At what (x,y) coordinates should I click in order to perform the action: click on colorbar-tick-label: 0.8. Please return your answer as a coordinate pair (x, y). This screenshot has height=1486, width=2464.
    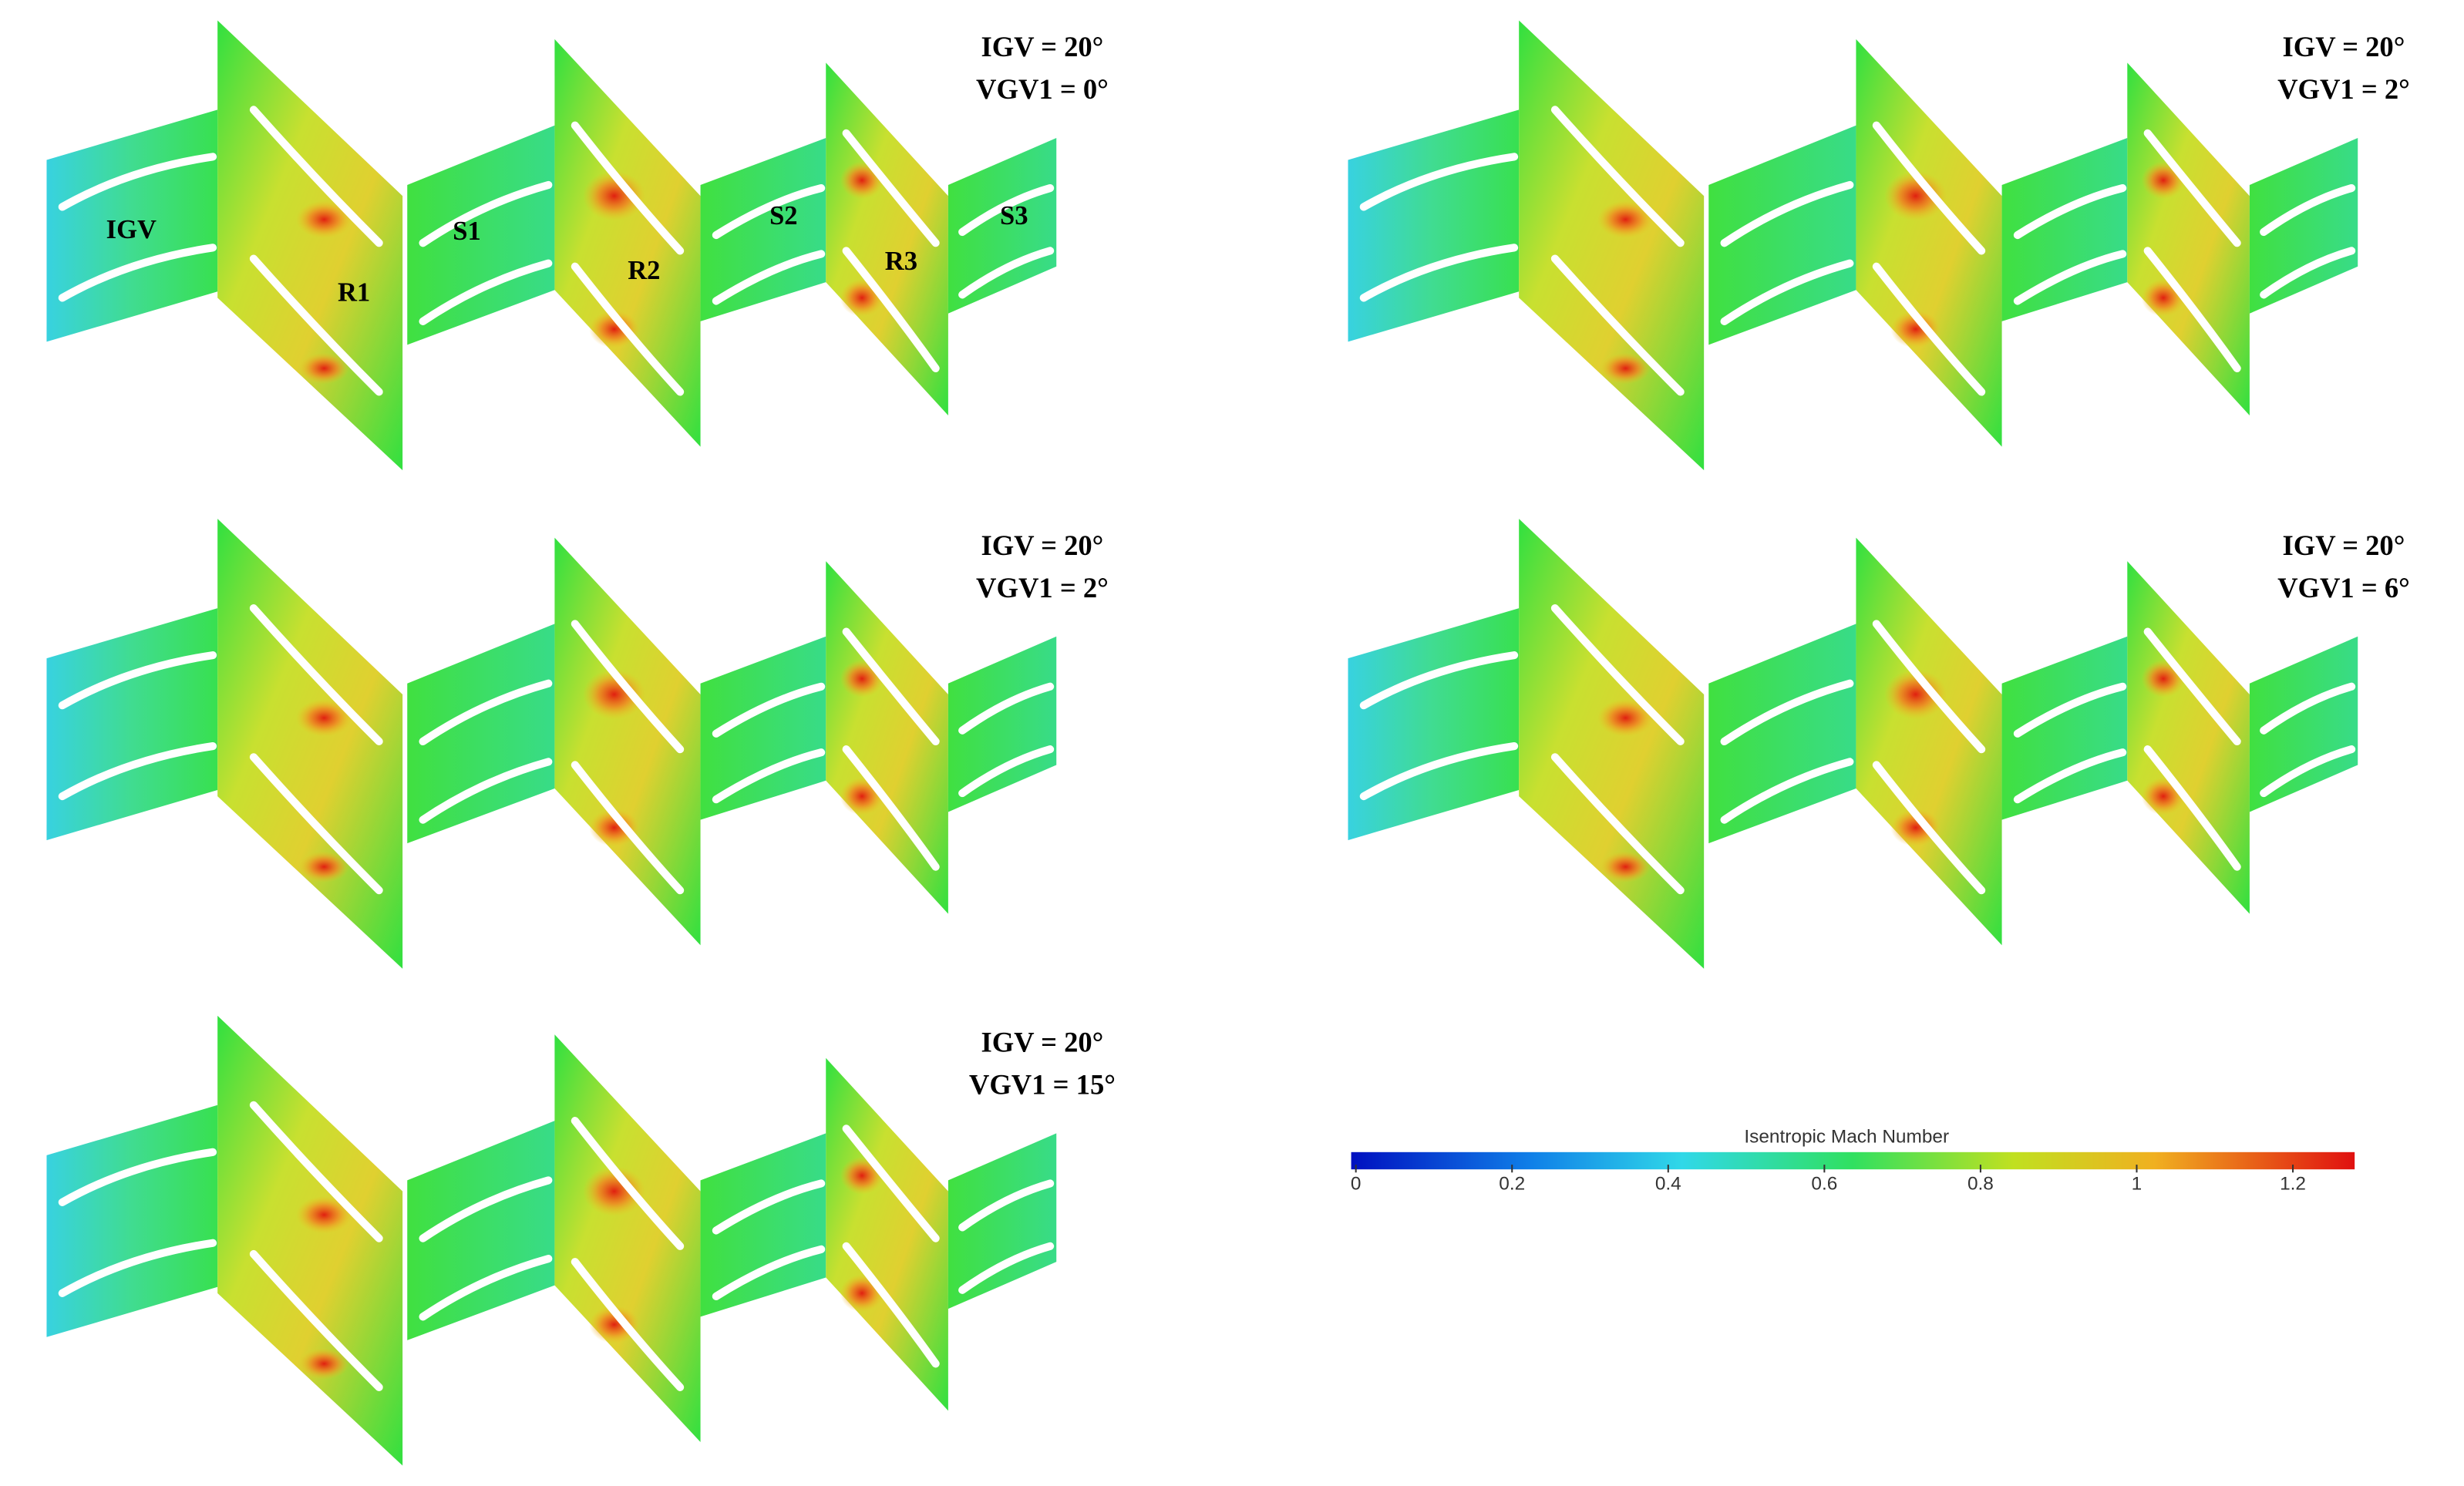
    Looking at the image, I should click on (1980, 1184).